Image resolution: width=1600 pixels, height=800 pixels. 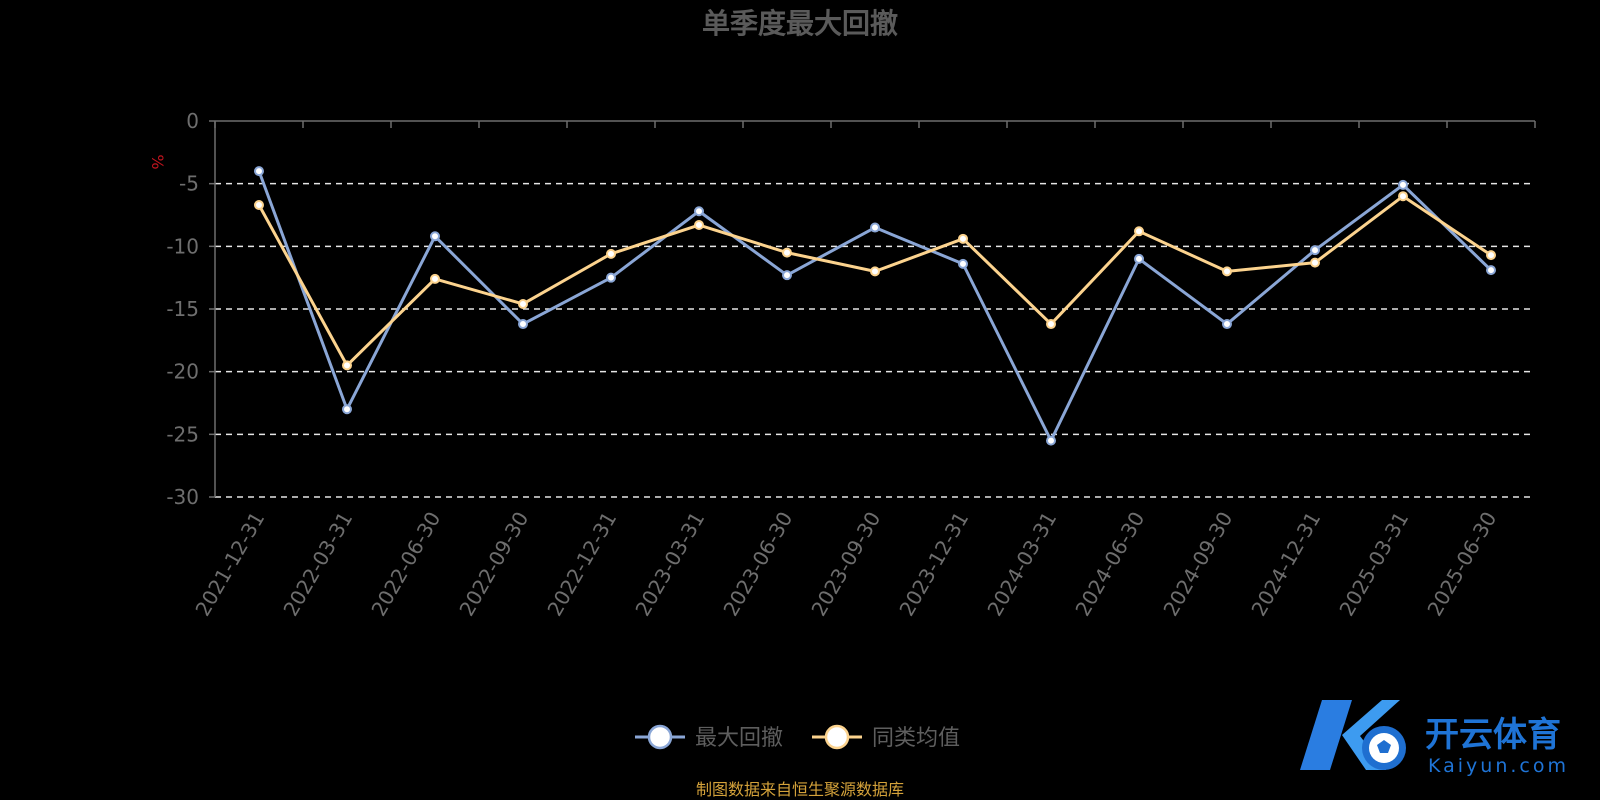 What do you see at coordinates (192, 121) in the screenshot?
I see `y-tick-label: 0` at bounding box center [192, 121].